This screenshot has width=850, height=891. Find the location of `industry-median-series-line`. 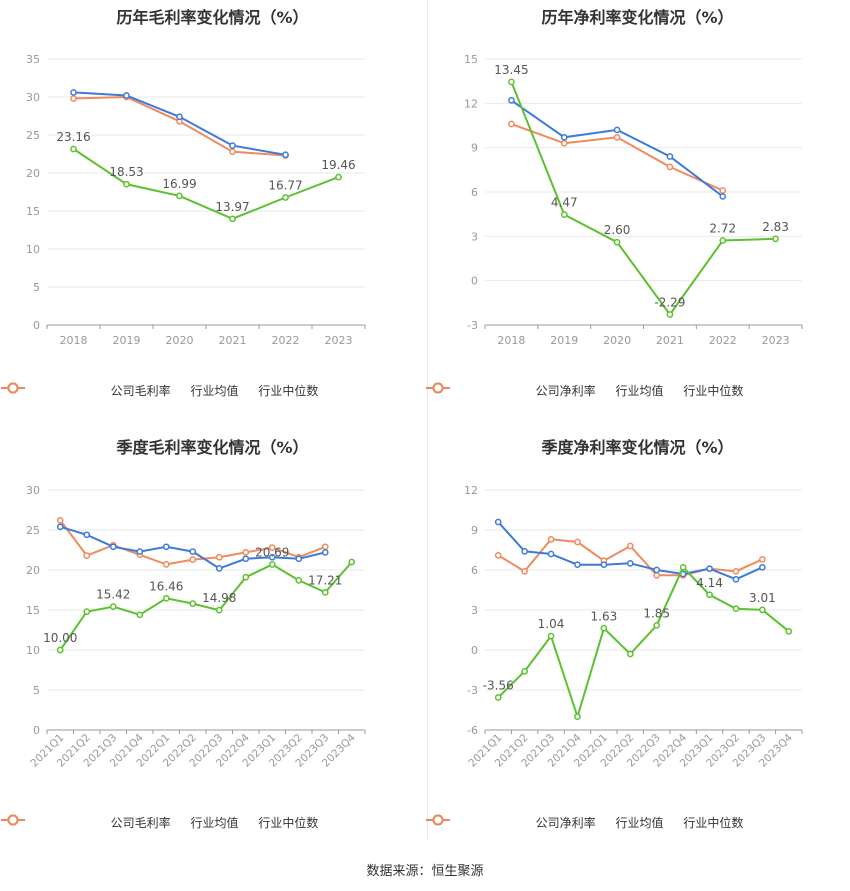

industry-median-series-line is located at coordinates (179, 126).